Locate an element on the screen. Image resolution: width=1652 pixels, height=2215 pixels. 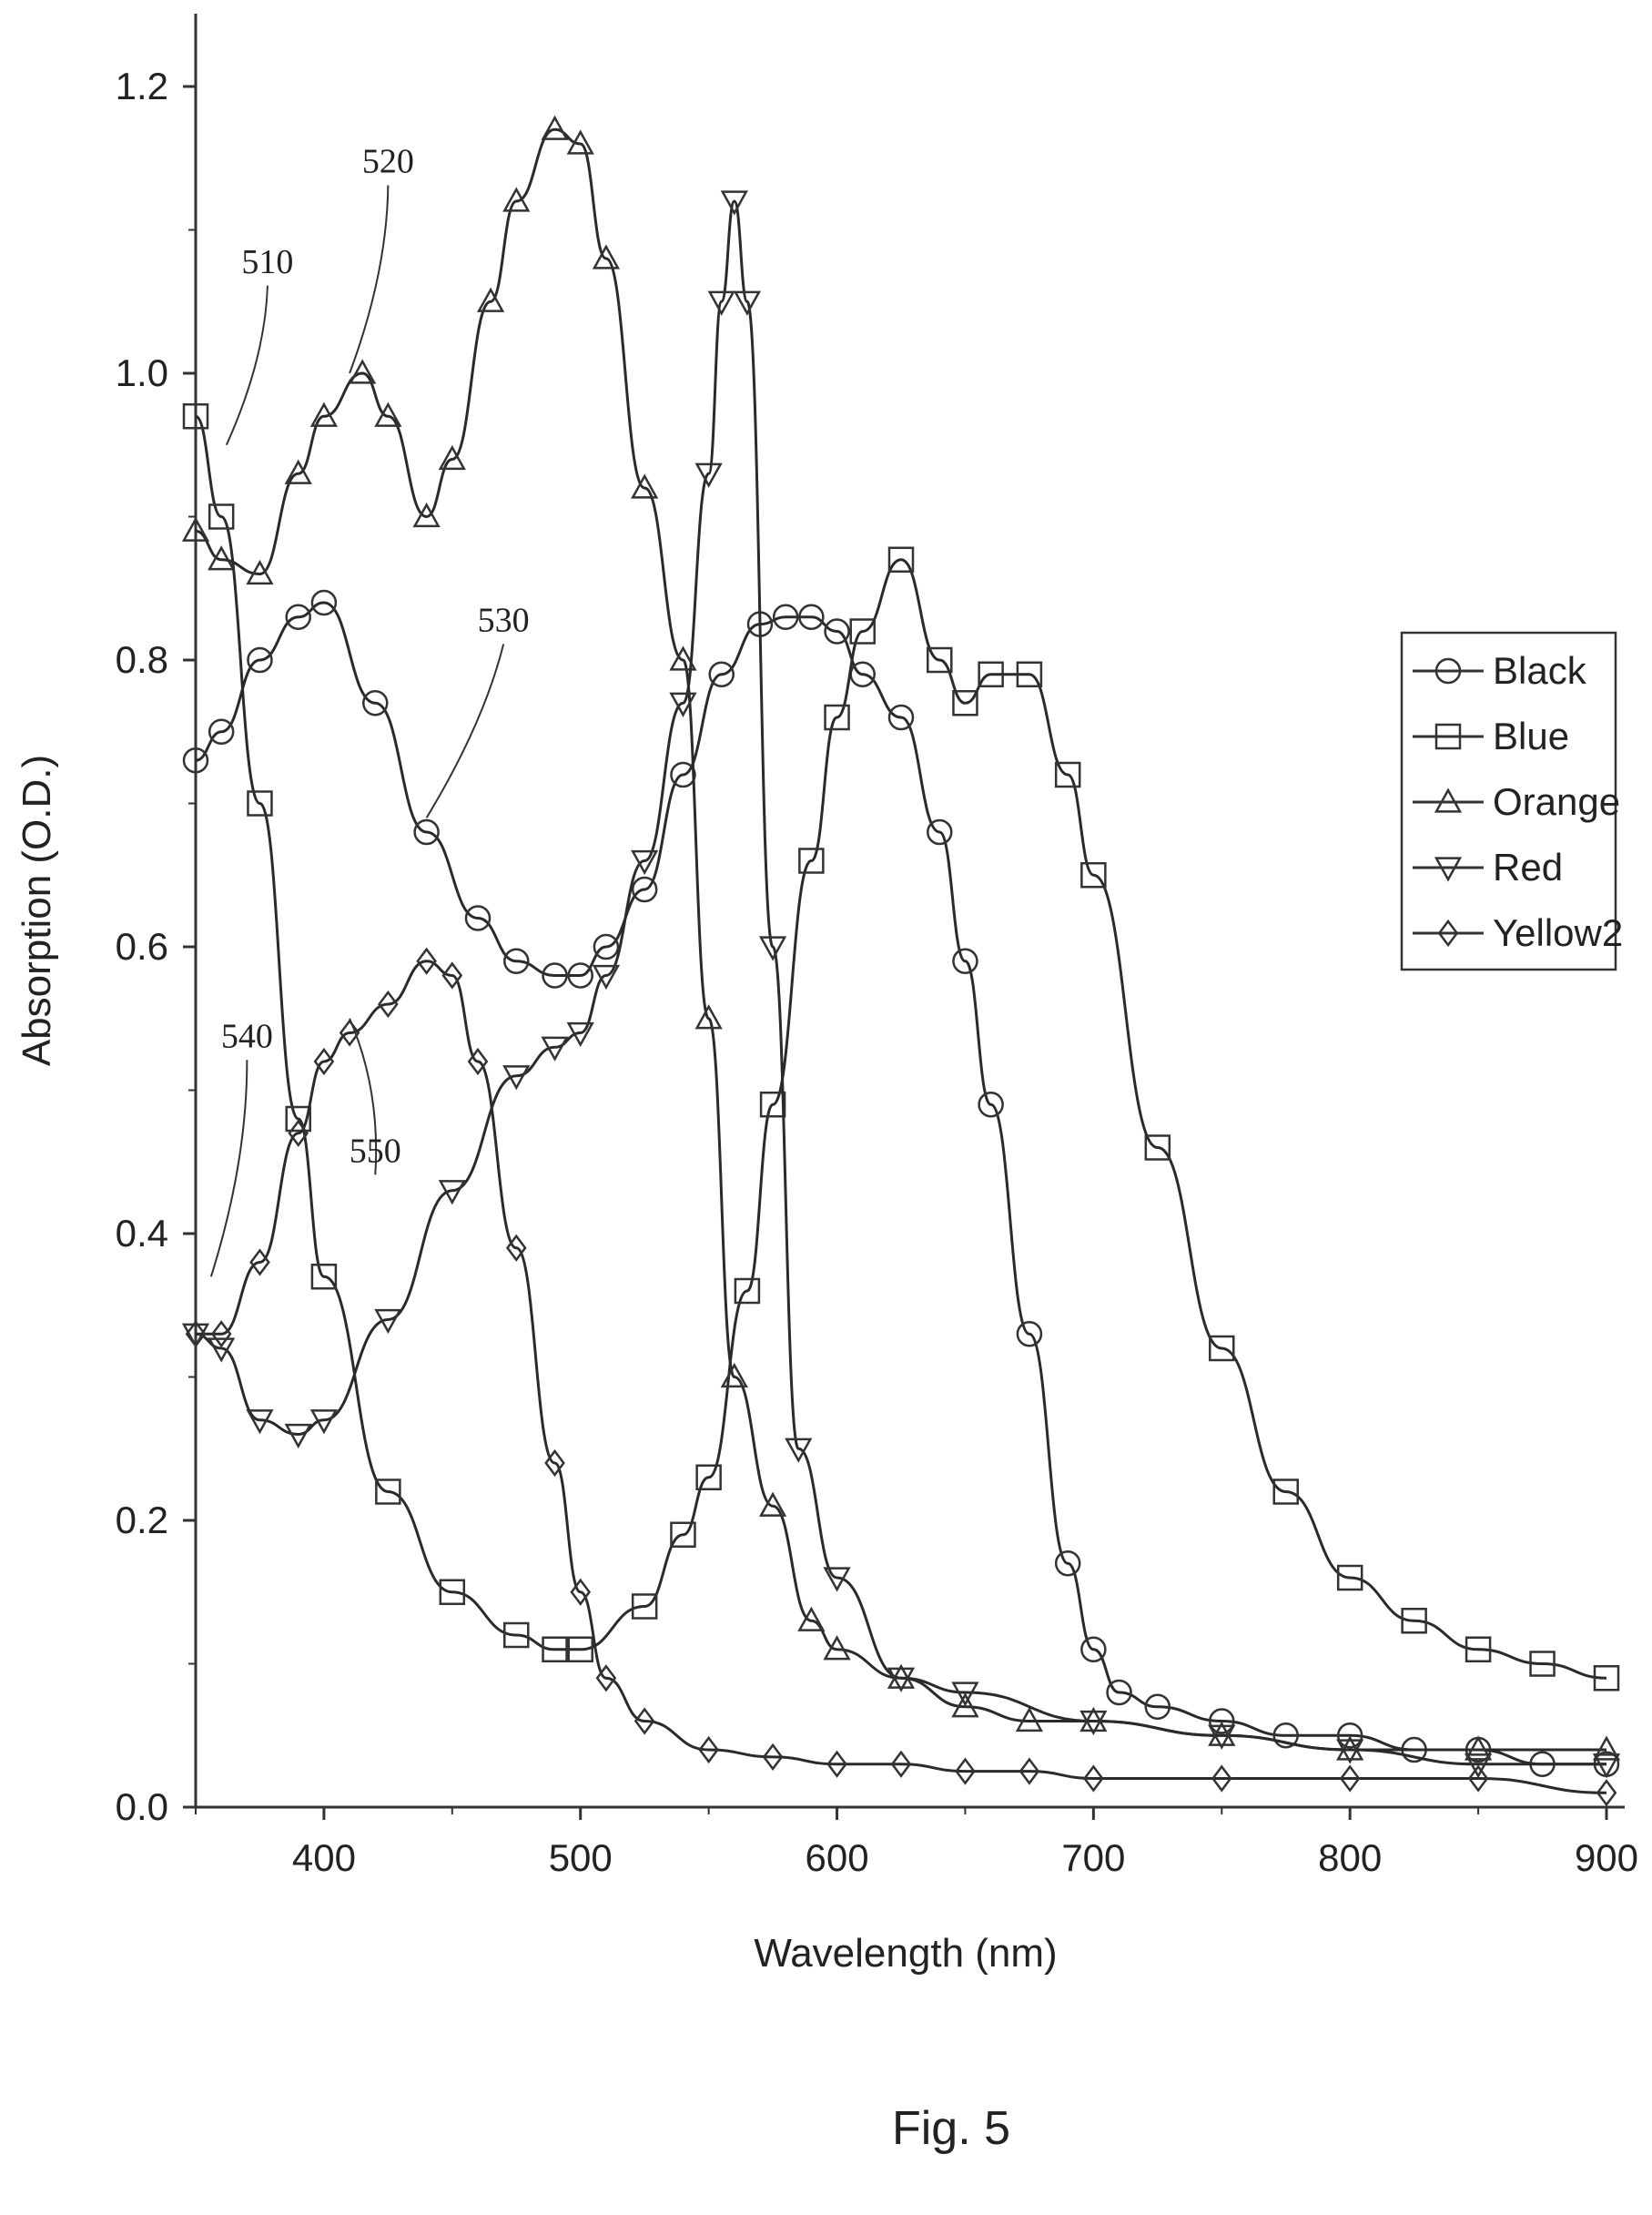
y-tick-label: 0.4 is located at coordinates (142, 1233).